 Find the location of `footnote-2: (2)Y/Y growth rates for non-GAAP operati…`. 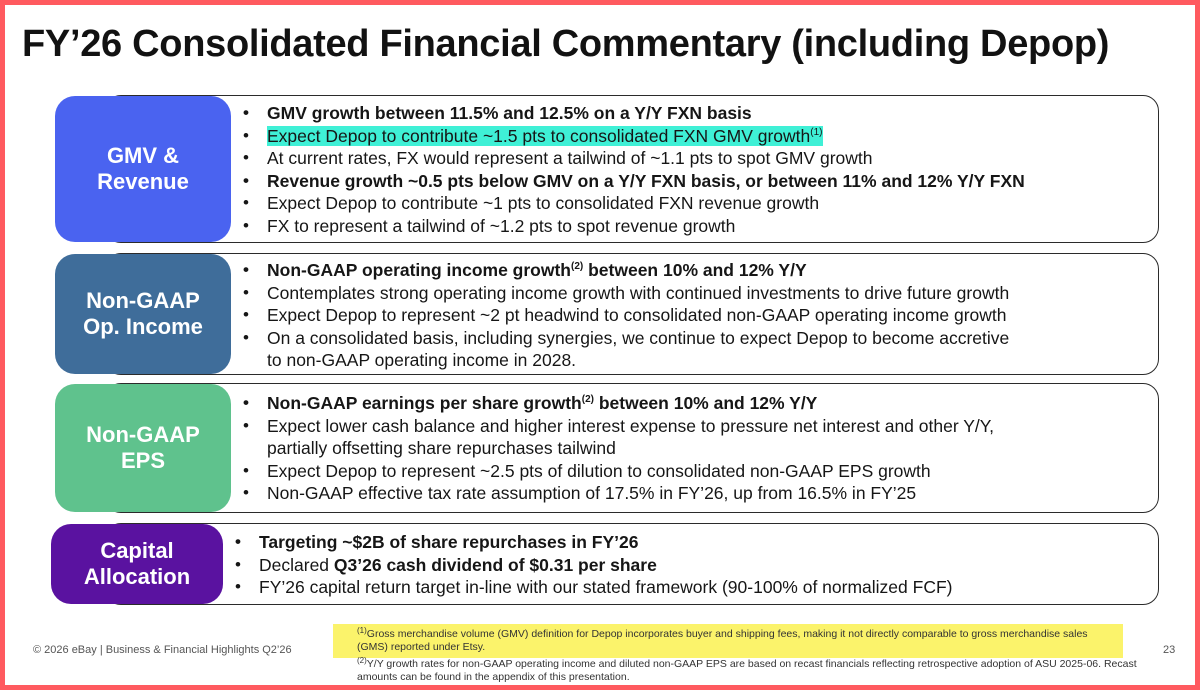

footnote-2: (2)Y/Y growth rates for non-GAAP operati… is located at coordinates (747, 670).